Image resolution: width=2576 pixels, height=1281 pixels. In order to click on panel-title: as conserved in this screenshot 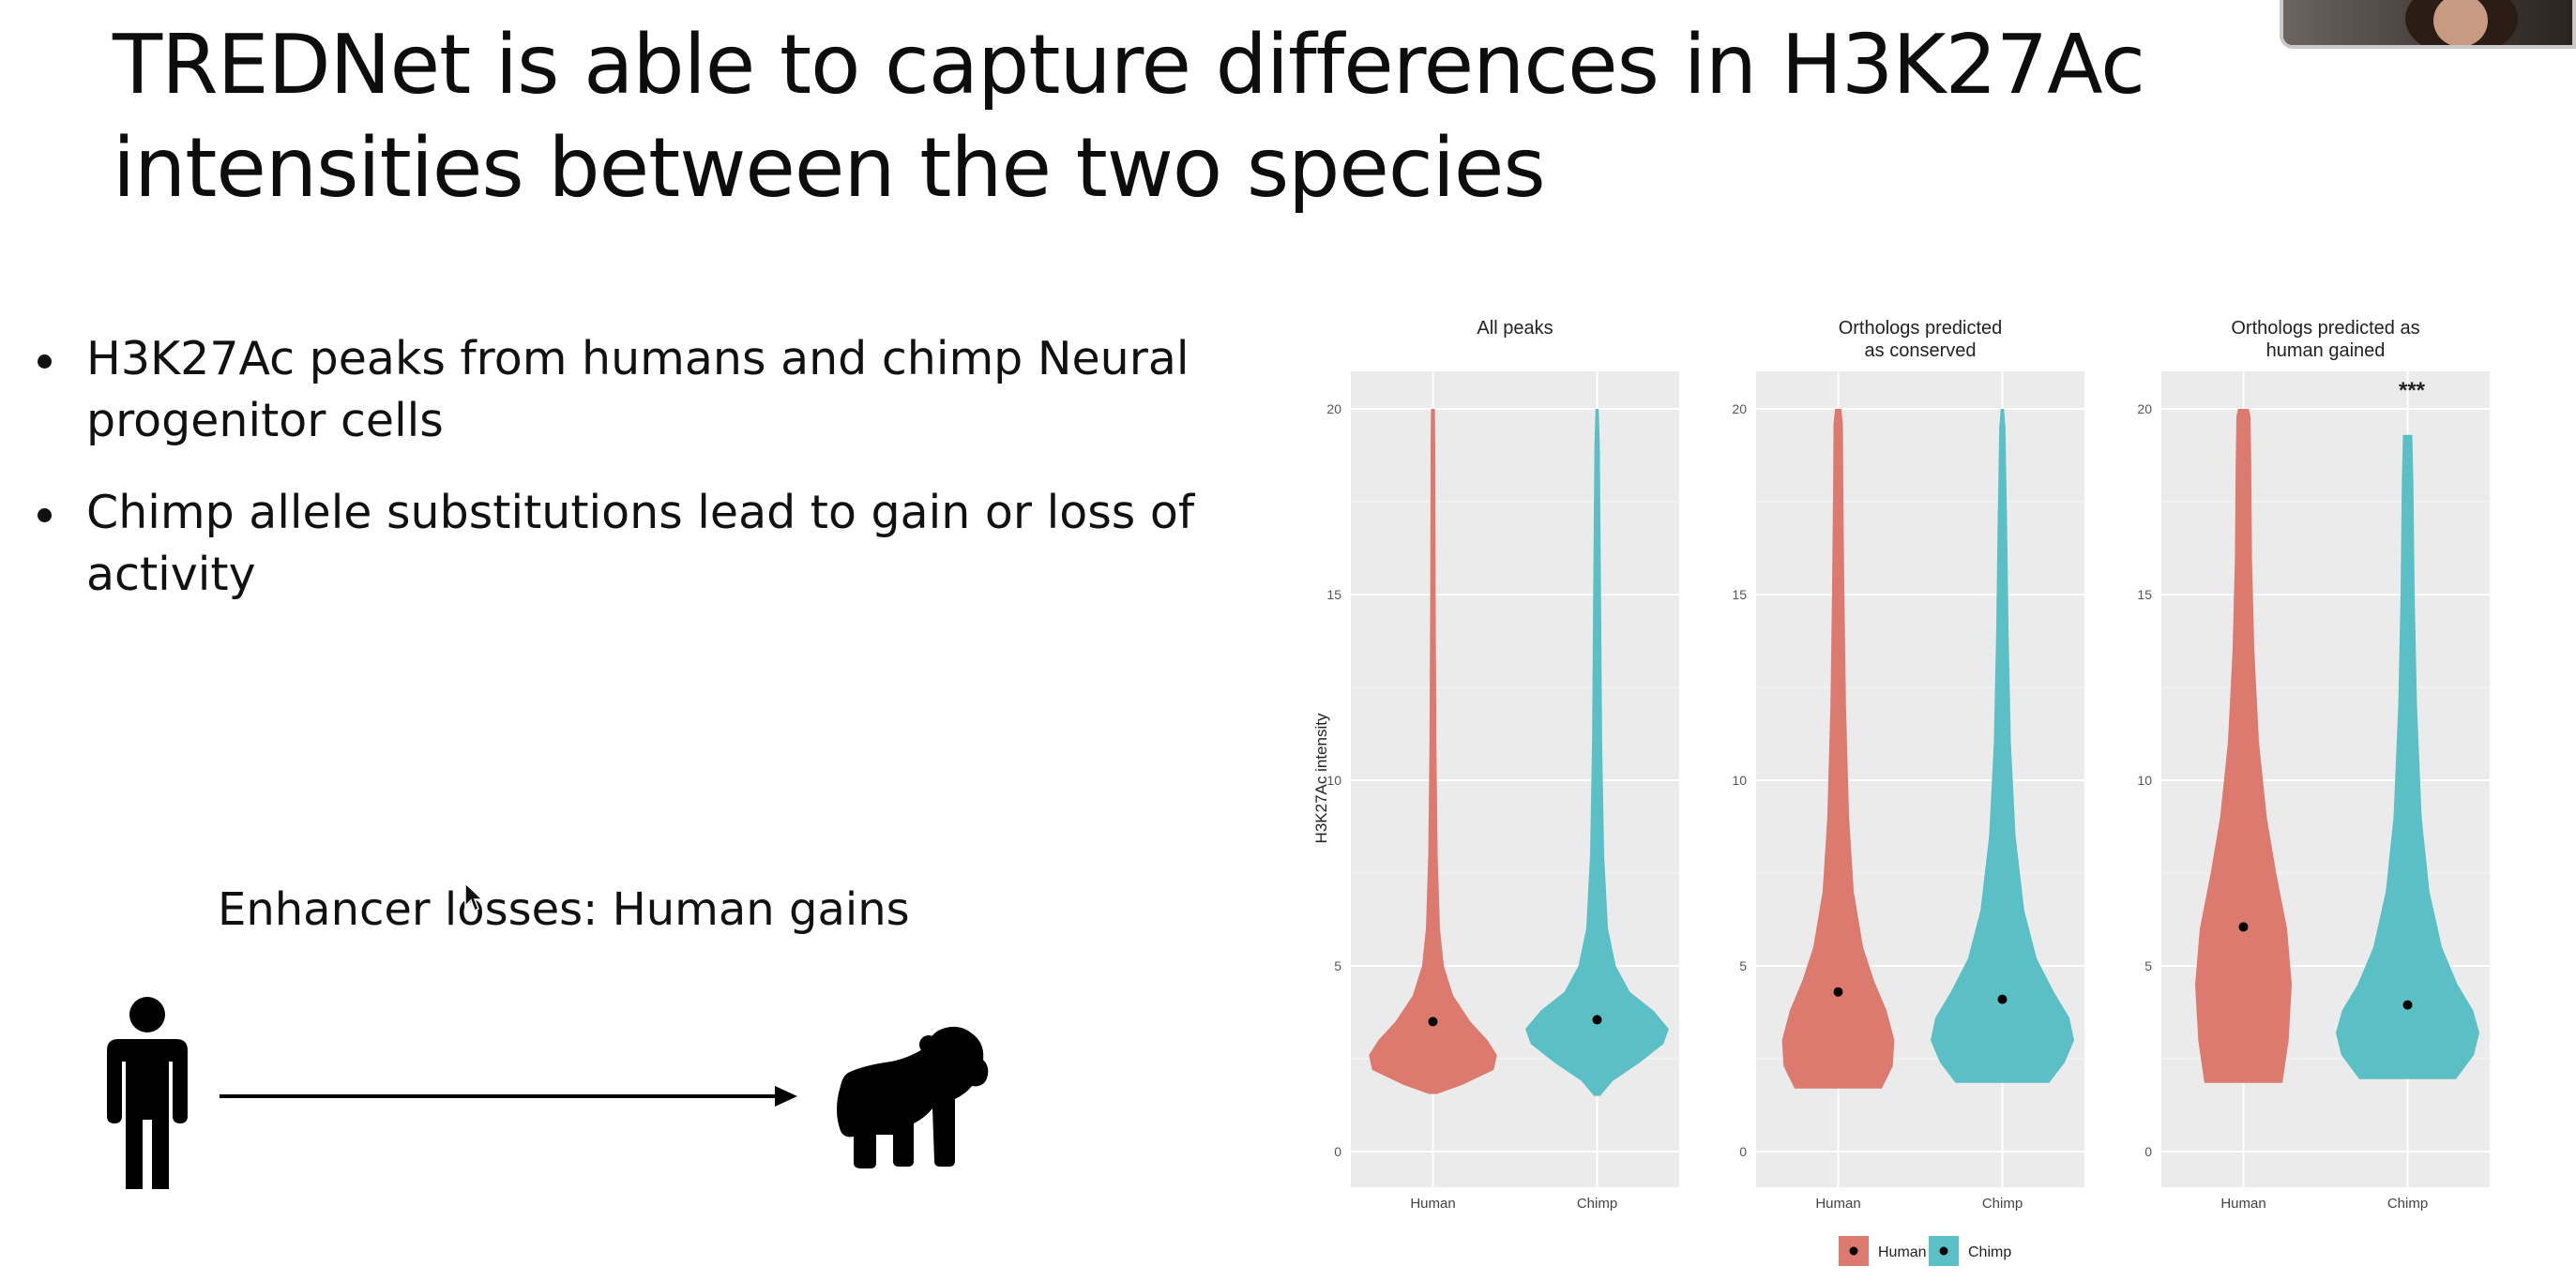, I will do `click(1921, 350)`.